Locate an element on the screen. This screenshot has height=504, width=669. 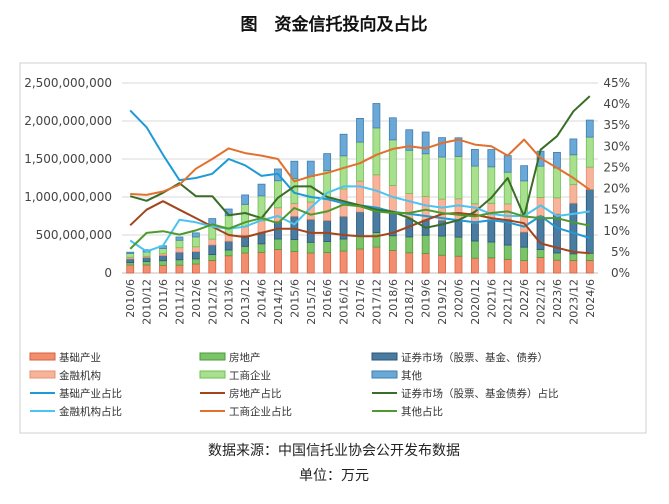
x-tick-label: 2013/6 is located at coordinates (229, 298).